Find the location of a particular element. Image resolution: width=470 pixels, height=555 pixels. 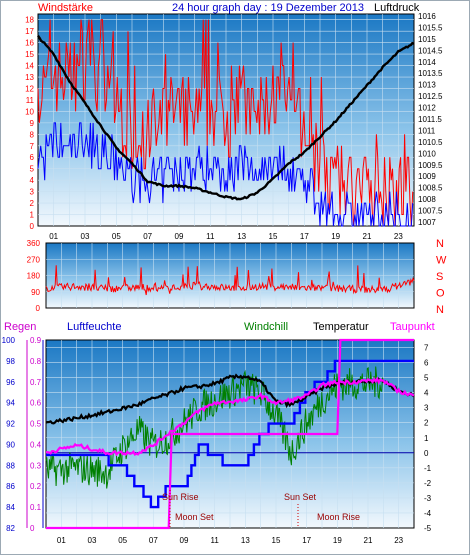

sun-set-label: Sun Set is located at coordinates (300, 497).